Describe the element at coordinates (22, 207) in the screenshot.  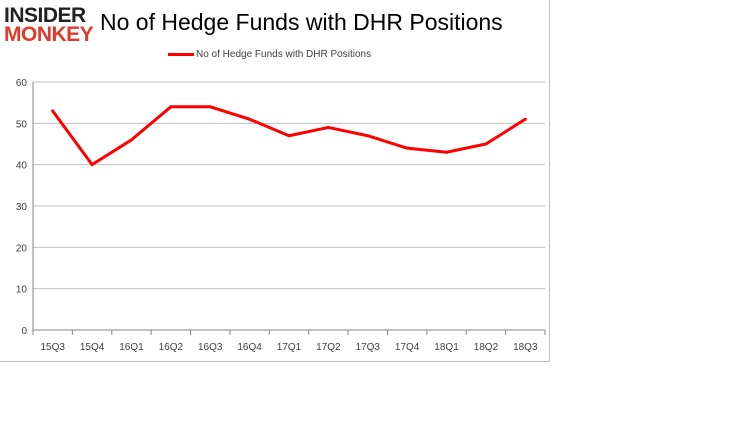
I see `y-tick-label: 30` at that location.